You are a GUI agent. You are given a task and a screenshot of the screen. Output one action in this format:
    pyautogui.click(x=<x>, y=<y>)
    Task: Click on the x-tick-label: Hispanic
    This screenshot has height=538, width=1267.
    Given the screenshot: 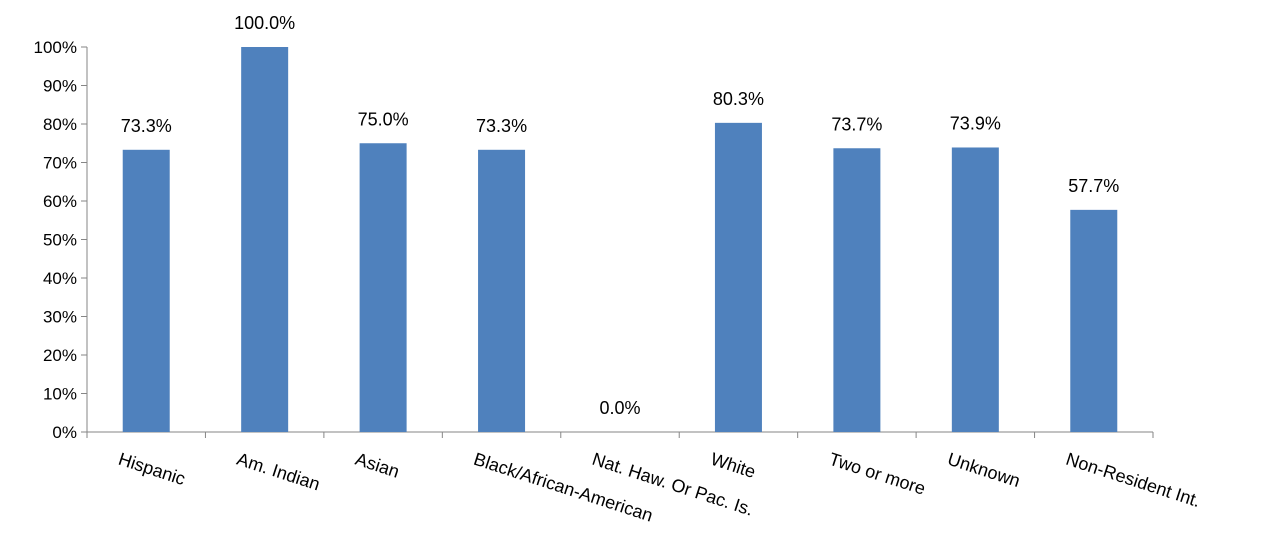 What is the action you would take?
    pyautogui.click(x=152, y=469)
    